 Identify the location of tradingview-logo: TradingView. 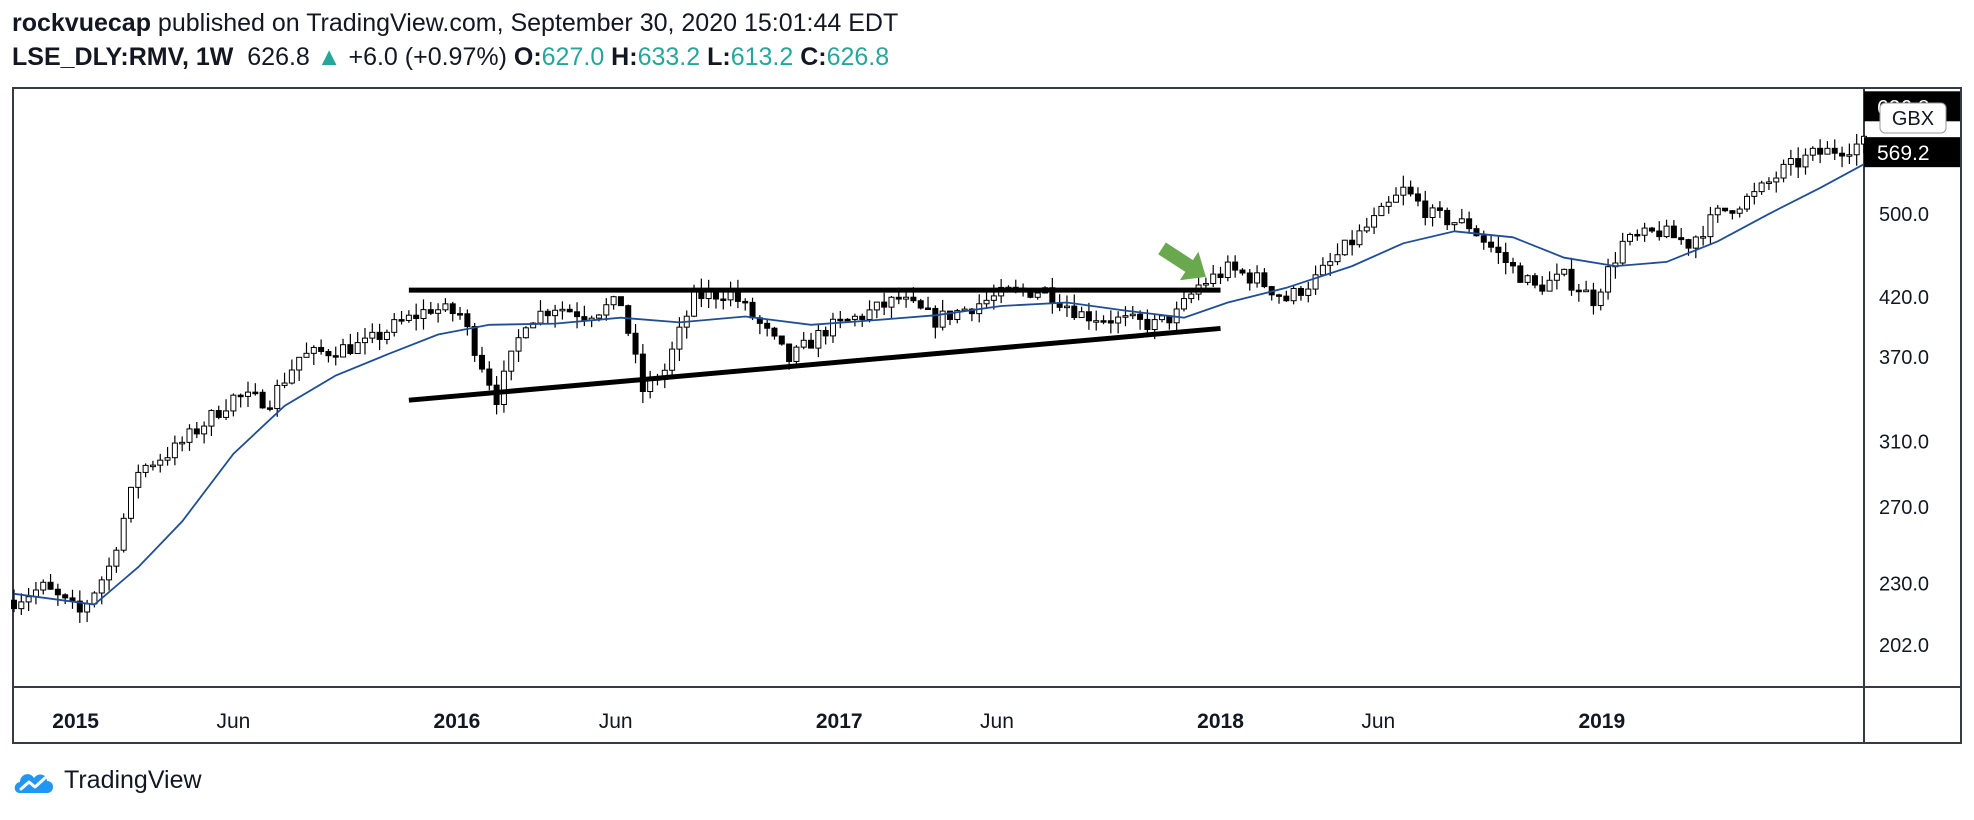
(107, 780).